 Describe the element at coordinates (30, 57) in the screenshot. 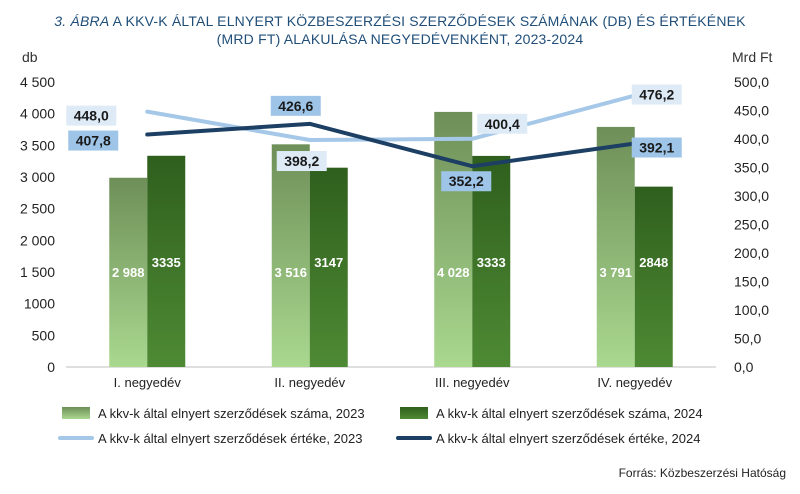

I see `y-left-axis-label: db` at that location.